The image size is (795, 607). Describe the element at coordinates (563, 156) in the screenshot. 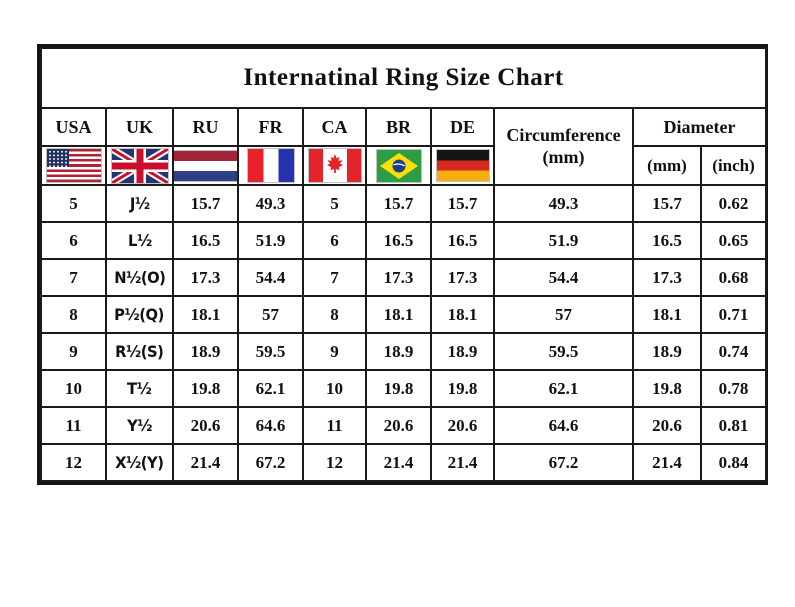

I see `circumference-unit: (mm)` at that location.